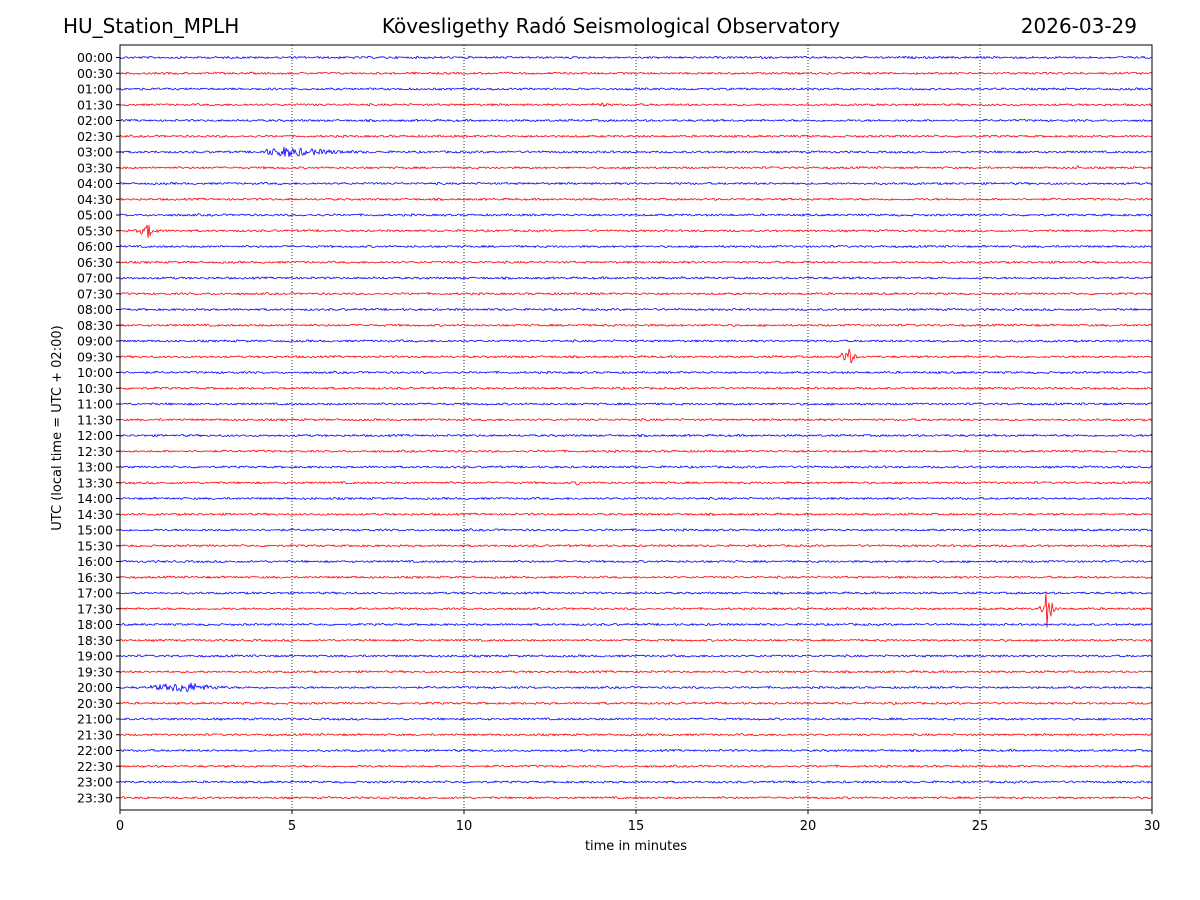  Describe the element at coordinates (95, 719) in the screenshot. I see `y-tick-label: 21:00` at that location.